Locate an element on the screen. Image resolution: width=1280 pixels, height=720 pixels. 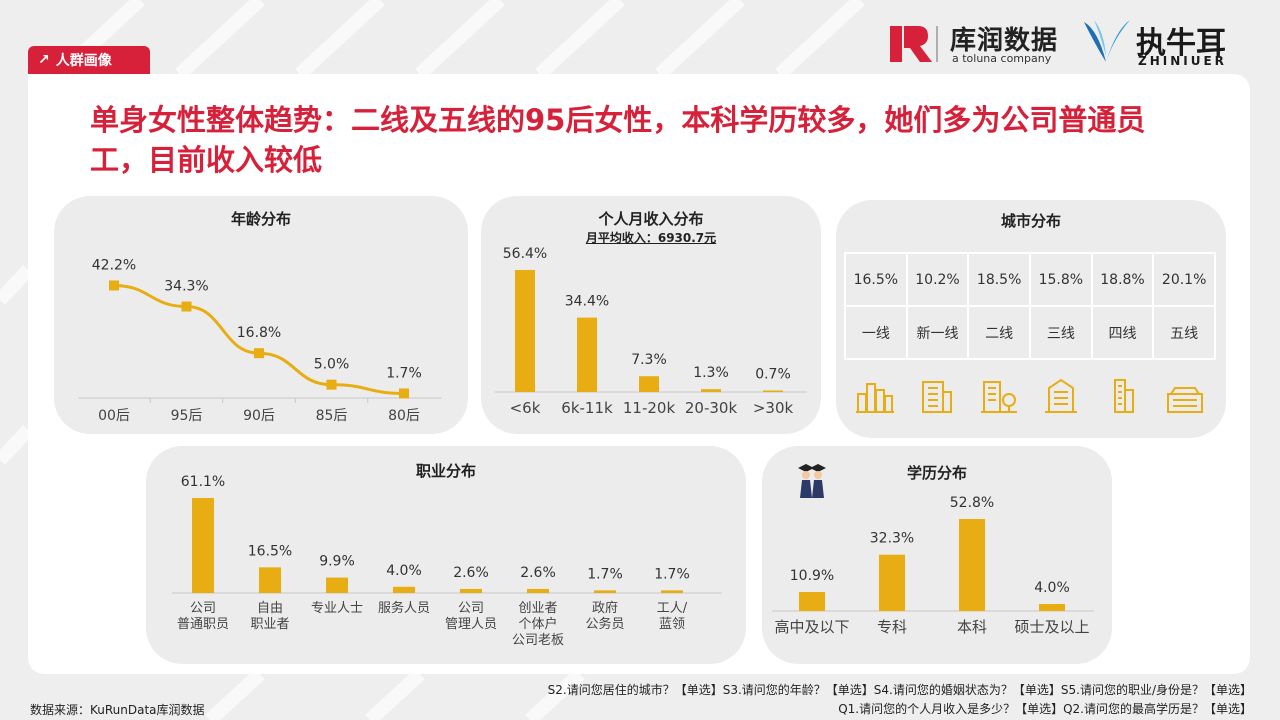
education-chart-title: 学历分布 is located at coordinates (936, 473).